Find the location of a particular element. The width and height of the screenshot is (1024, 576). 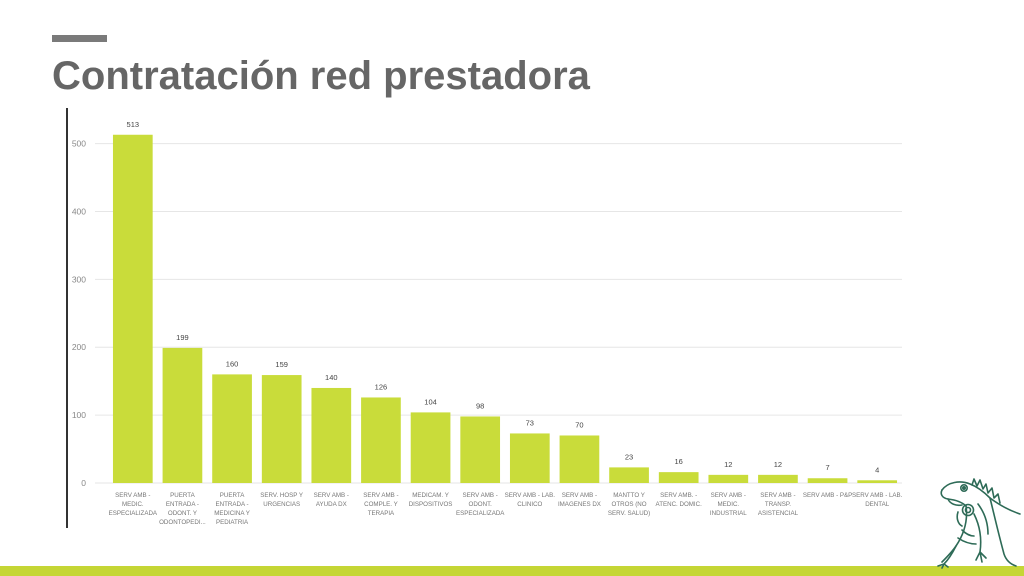

x-tick-label: ODONT. is located at coordinates (481, 504).